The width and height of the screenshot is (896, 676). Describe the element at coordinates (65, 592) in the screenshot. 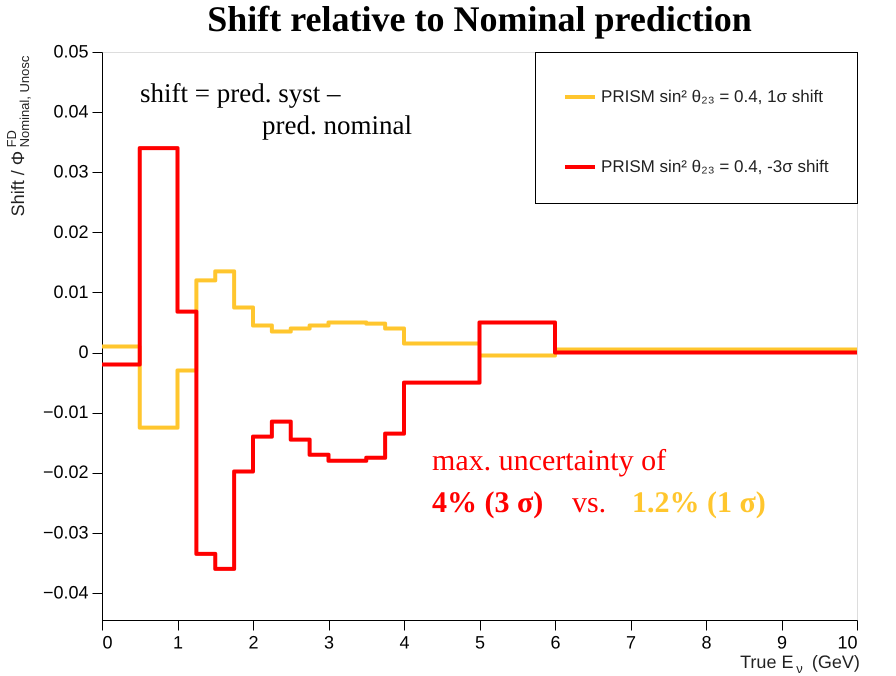

I see `y-tick-label: −0.04` at that location.